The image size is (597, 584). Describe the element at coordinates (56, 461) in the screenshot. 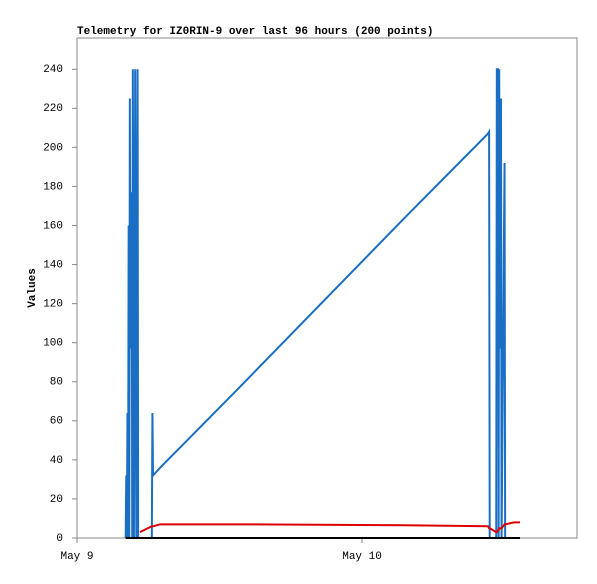

I see `y-tick-label: 40` at that location.